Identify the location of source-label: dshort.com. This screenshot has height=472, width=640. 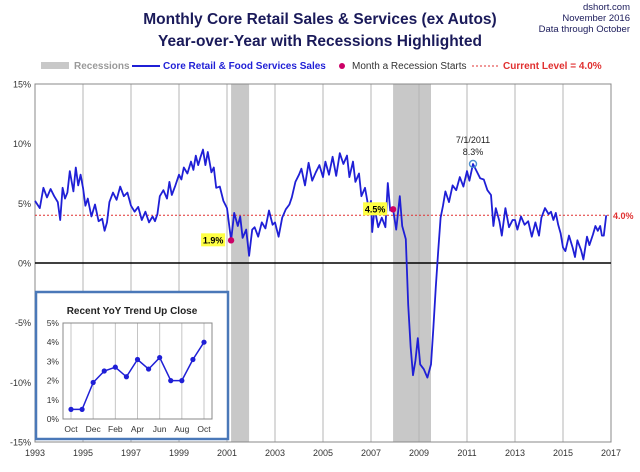
(606, 7).